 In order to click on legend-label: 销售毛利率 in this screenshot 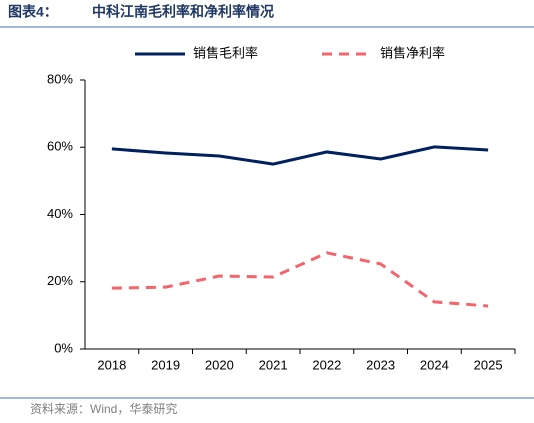, I will do `click(225, 52)`.